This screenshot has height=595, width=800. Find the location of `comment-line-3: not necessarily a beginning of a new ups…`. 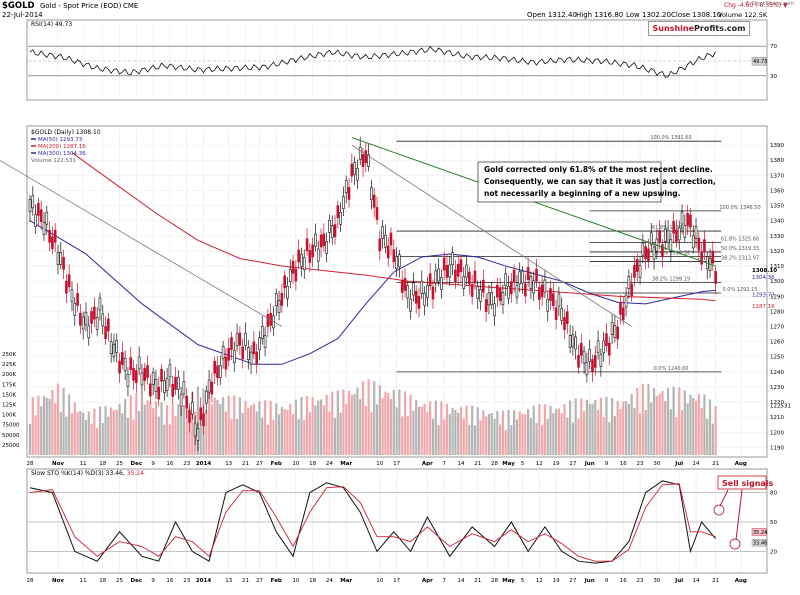

comment-line-3: not necessarily a beginning of a new ups… is located at coordinates (582, 193).